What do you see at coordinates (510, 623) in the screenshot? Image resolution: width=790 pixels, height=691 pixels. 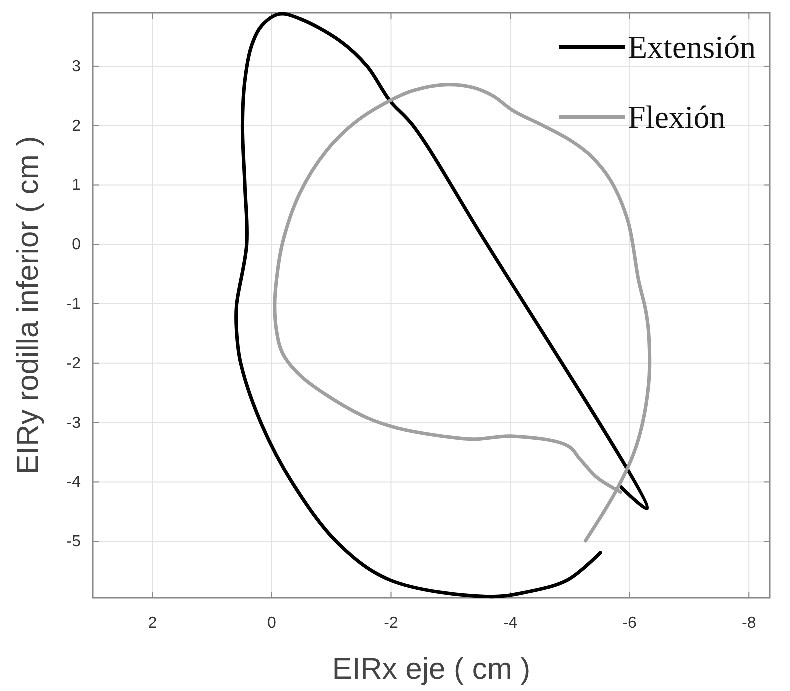 I see `x-tick-label: -4` at bounding box center [510, 623].